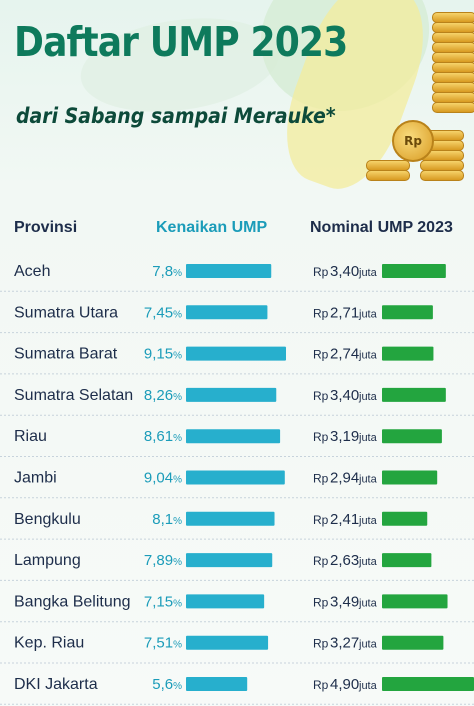  Describe the element at coordinates (163, 560) in the screenshot. I see `kenaikan-value-label: 7,89%` at that location.